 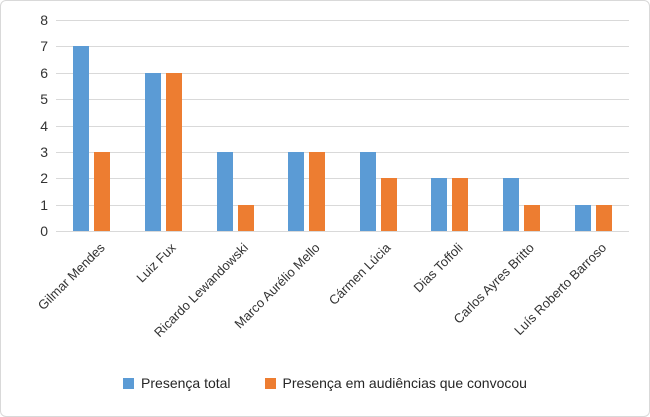 What do you see at coordinates (44, 20) in the screenshot?
I see `y-tick-label: 8` at bounding box center [44, 20].